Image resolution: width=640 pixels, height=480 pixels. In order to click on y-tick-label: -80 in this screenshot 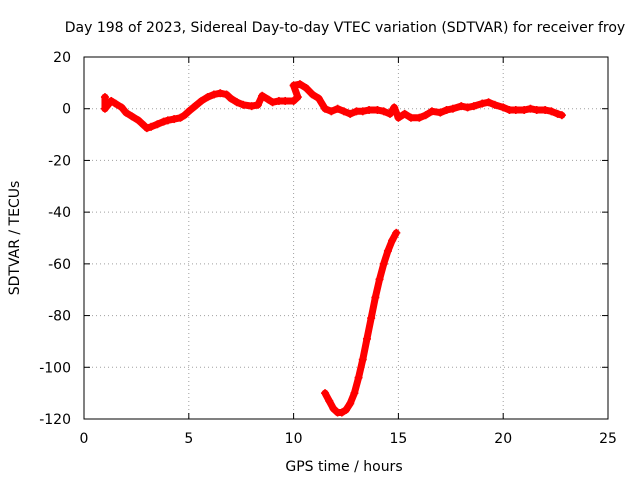, I will do `click(59, 317)`.